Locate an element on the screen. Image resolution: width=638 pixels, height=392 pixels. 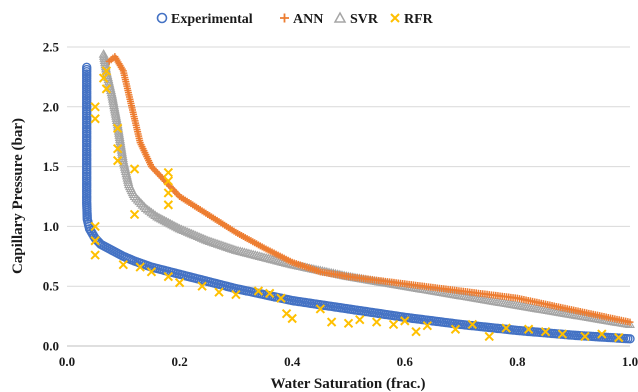
legend-marker-svr is located at coordinates (340, 17).